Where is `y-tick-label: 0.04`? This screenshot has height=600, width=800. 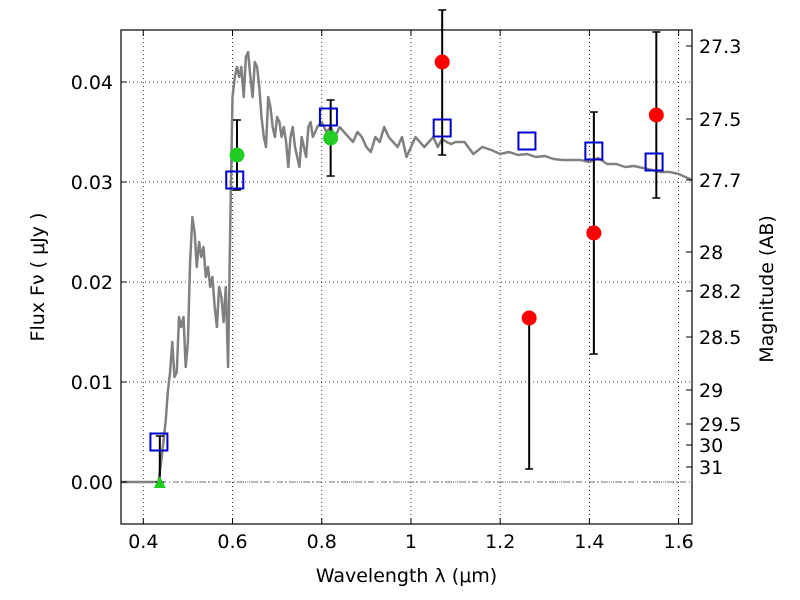
y-tick-label: 0.04 is located at coordinates (92, 83).